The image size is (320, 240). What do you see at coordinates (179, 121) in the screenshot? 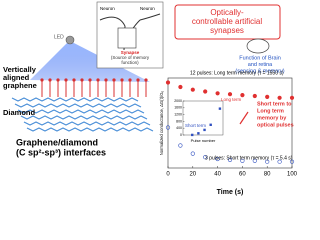
I see `inset-y-tick-label: 800` at bounding box center [179, 121].